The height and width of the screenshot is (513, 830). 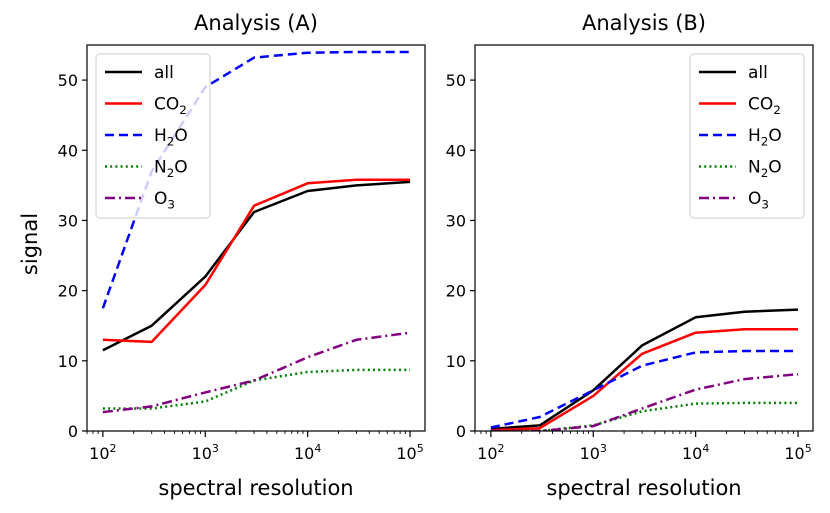 I want to click on legend-box-b, so click(x=747, y=136).